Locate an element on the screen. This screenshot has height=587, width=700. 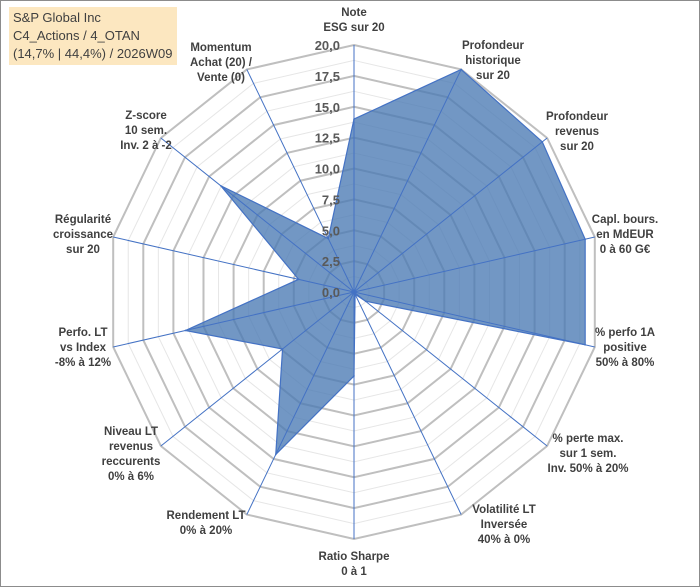
axis-label-line: ESG sur 20 is located at coordinates (354, 28).